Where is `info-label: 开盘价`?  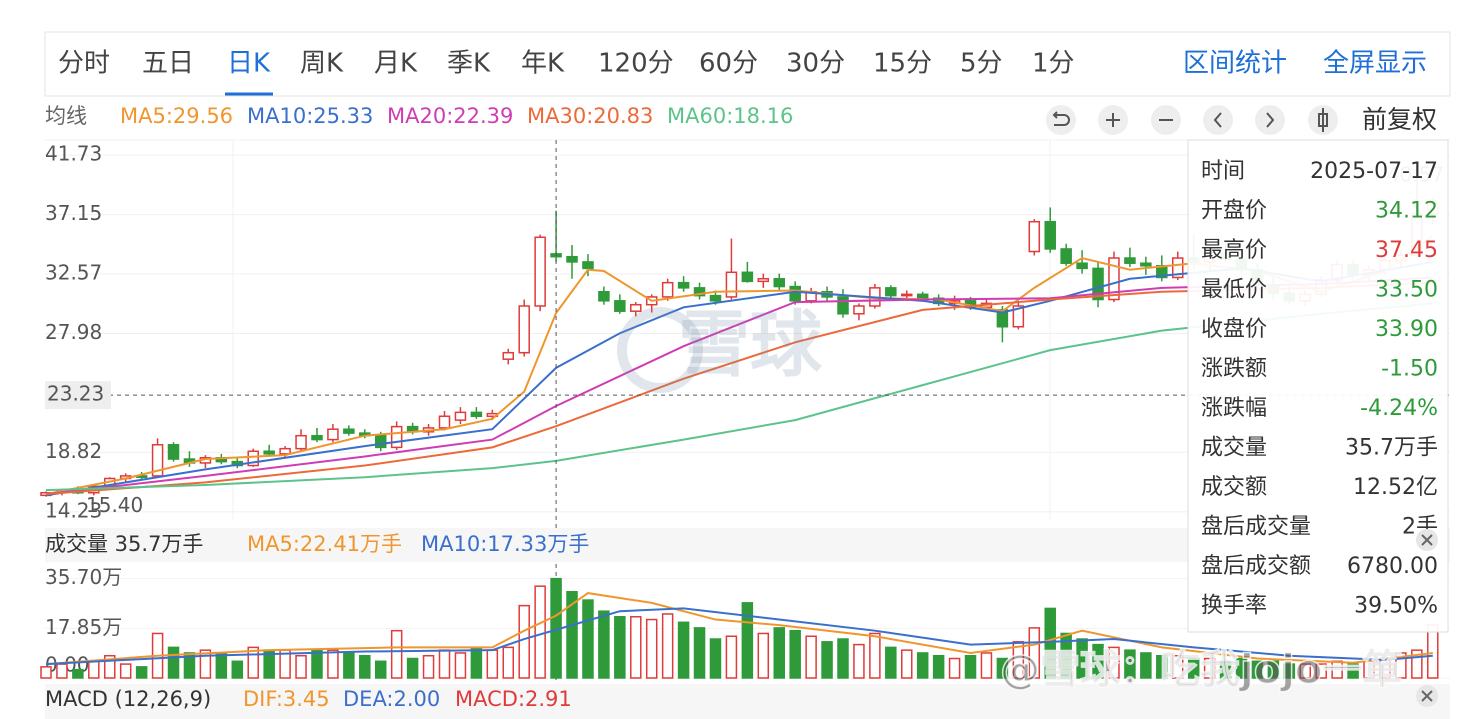
info-label: 开盘价 is located at coordinates (1234, 211).